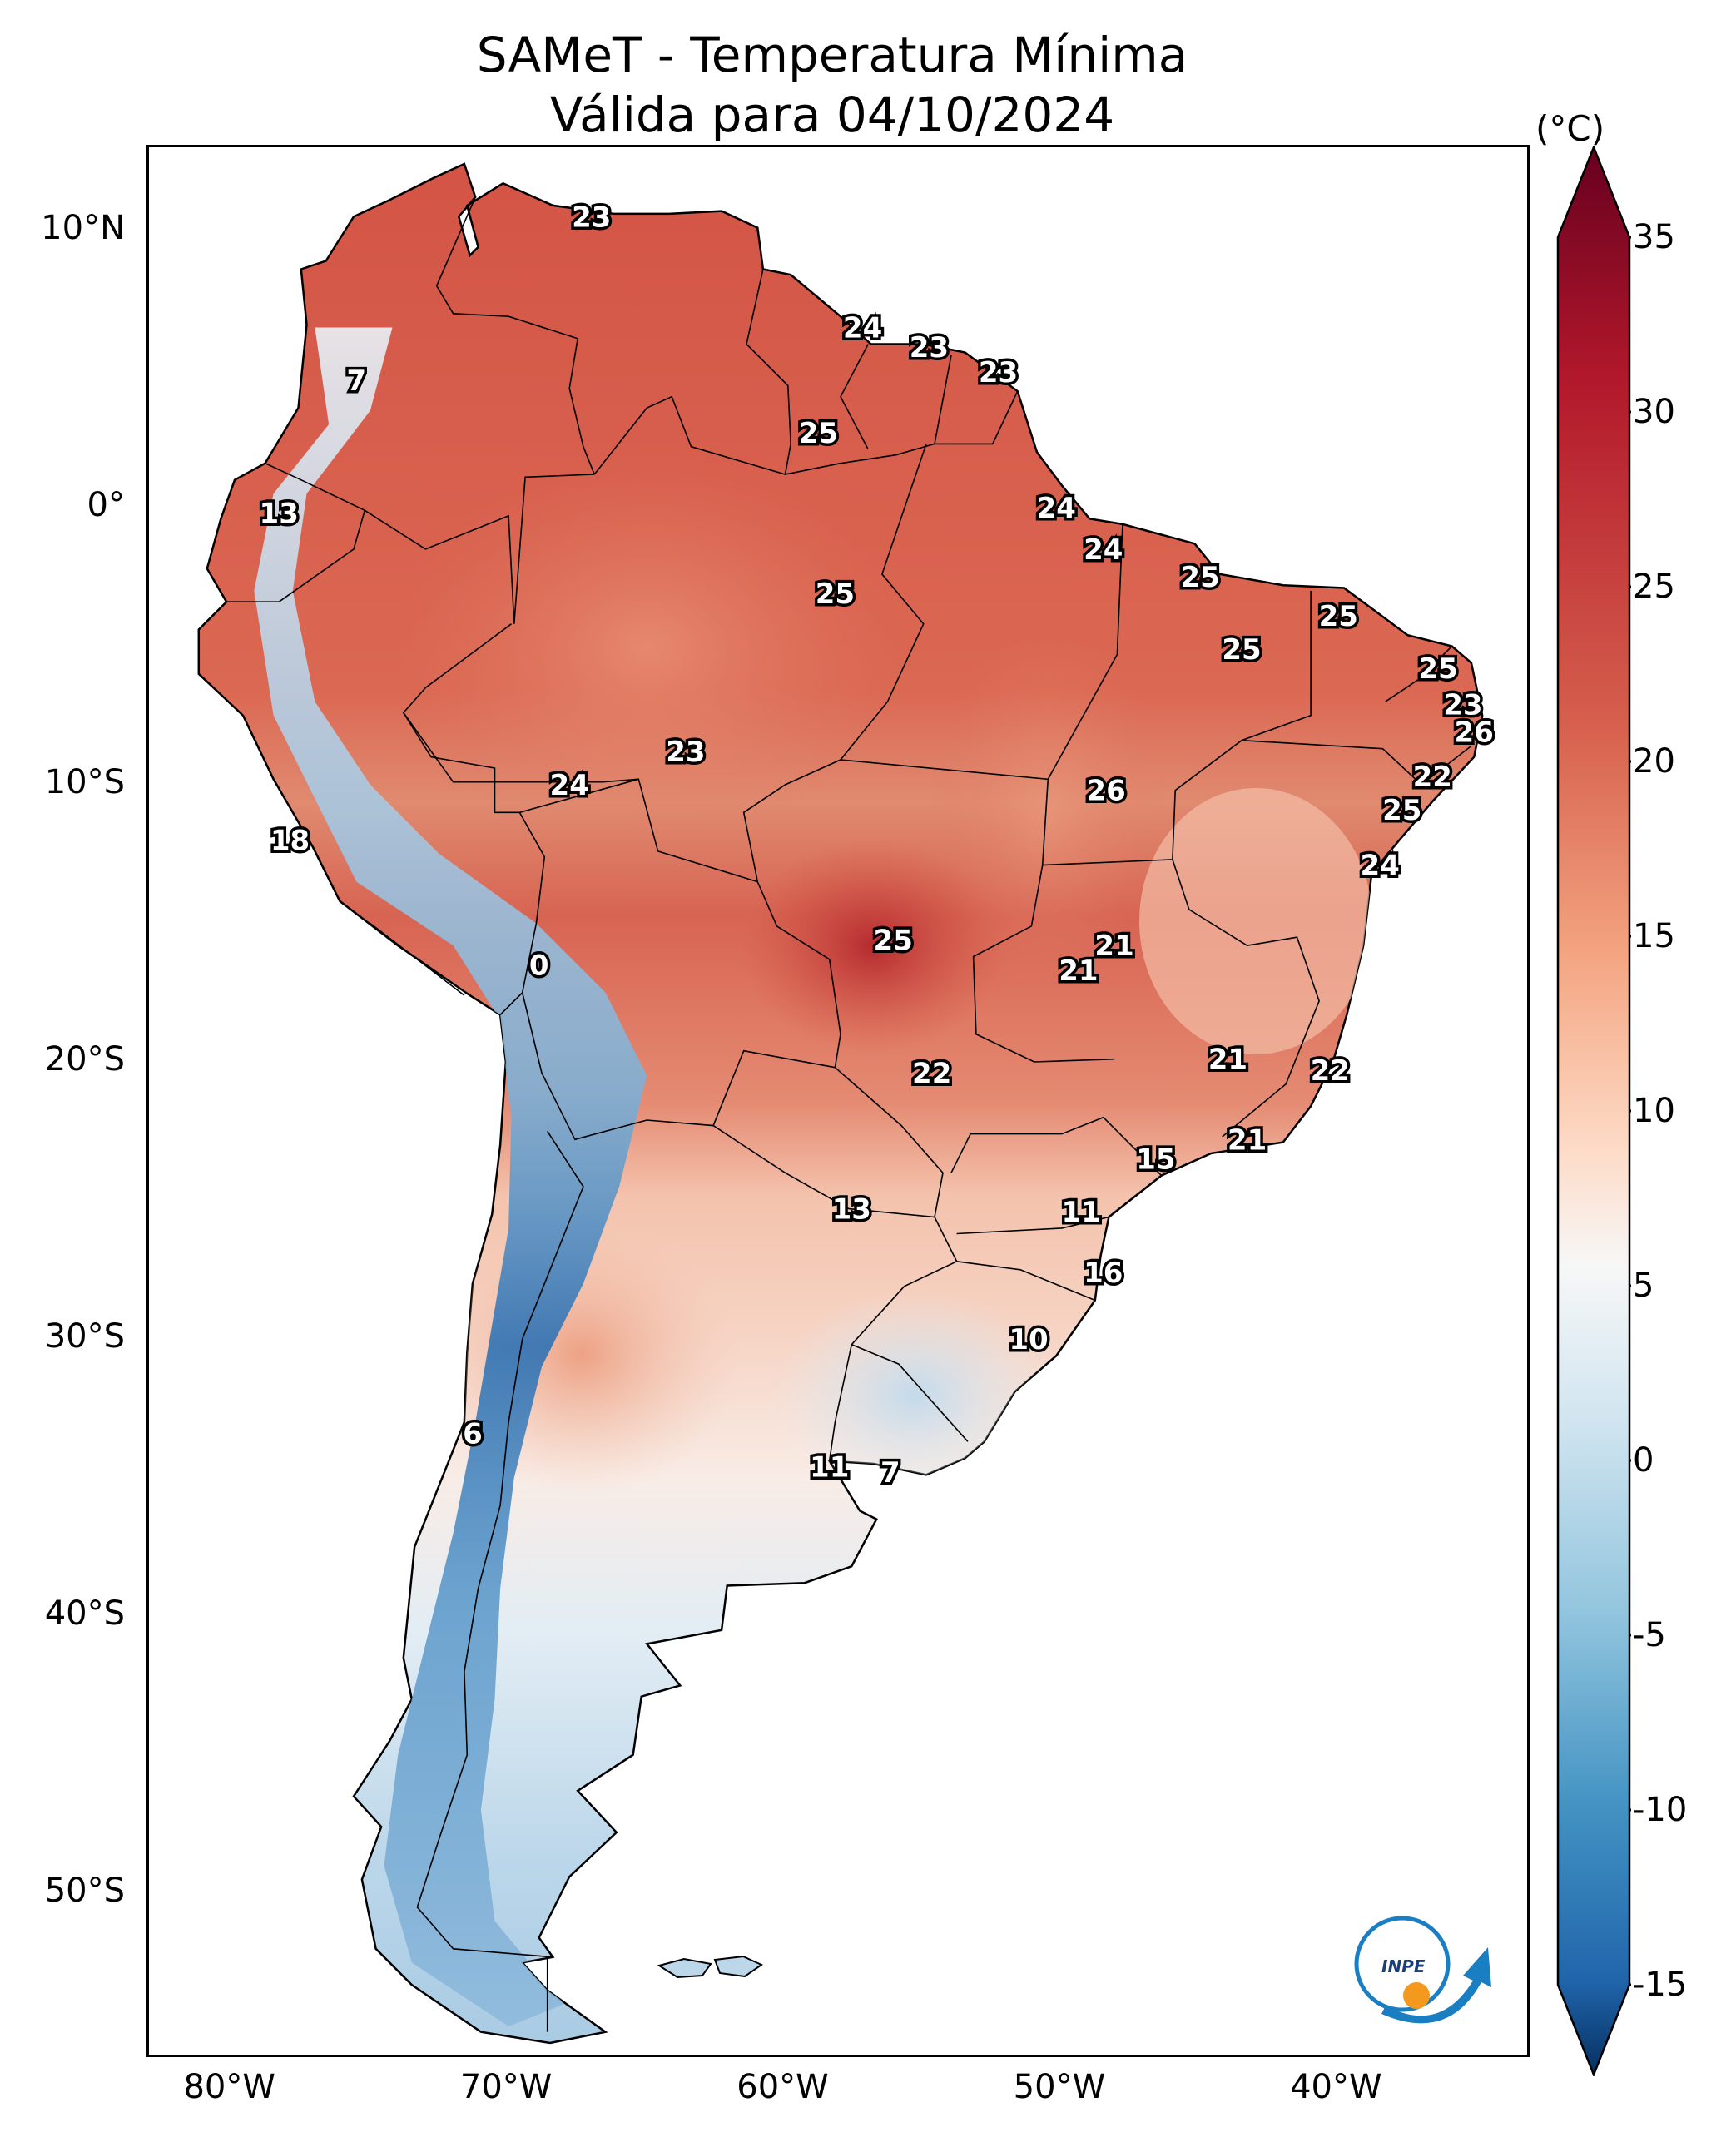 The image size is (1736, 2152). Describe the element at coordinates (85, 1059) in the screenshot. I see `latitude-tick-label: 20°S` at that location.